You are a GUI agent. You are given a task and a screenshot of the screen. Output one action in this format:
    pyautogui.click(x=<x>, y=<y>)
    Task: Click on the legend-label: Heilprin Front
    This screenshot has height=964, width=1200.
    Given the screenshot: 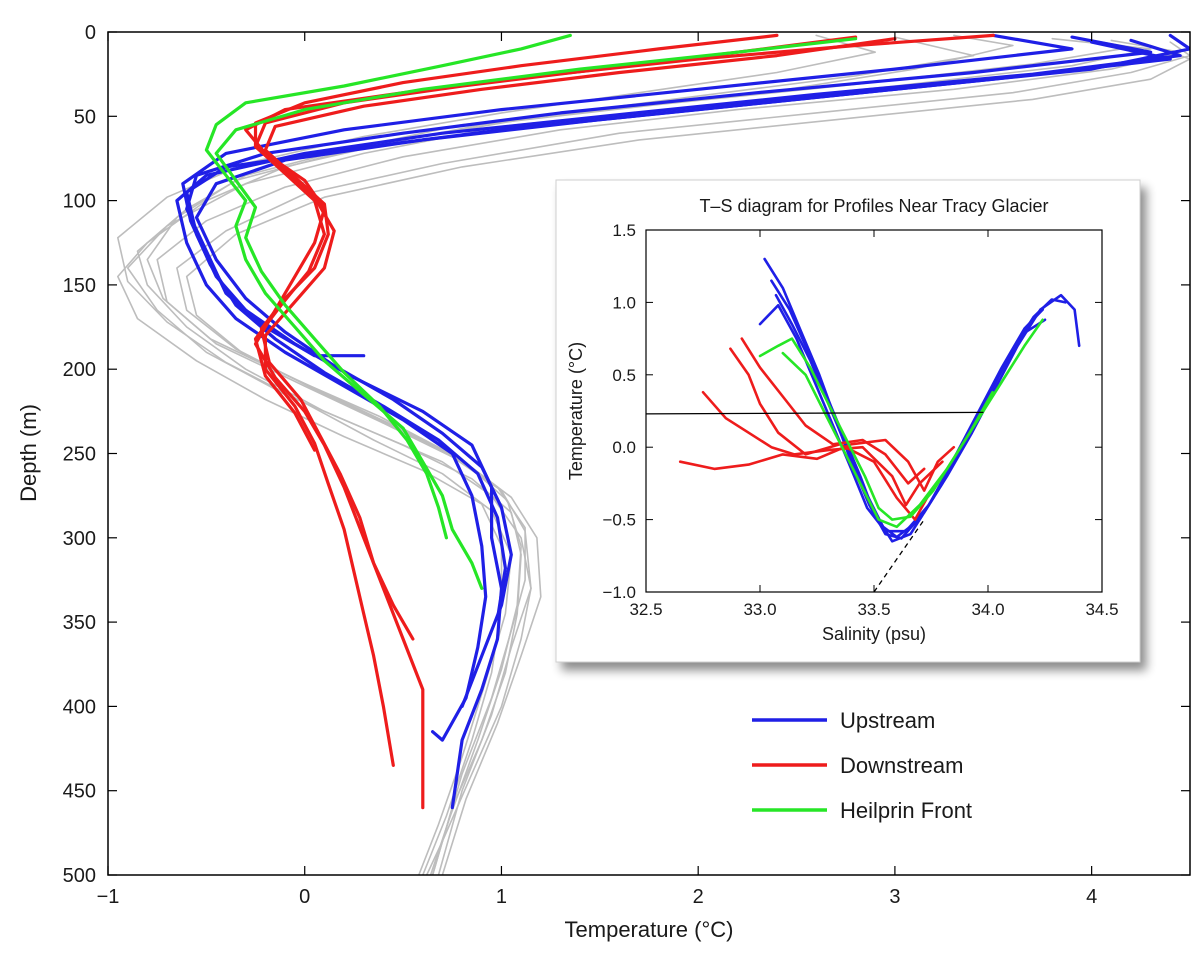 What is the action you would take?
    pyautogui.click(x=906, y=810)
    